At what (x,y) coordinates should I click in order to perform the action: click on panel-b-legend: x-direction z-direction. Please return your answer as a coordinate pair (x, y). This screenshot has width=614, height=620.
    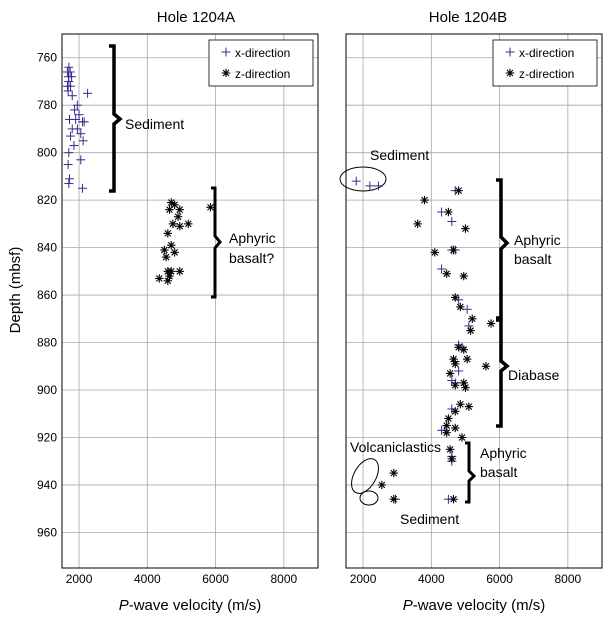
    Looking at the image, I should click on (545, 63).